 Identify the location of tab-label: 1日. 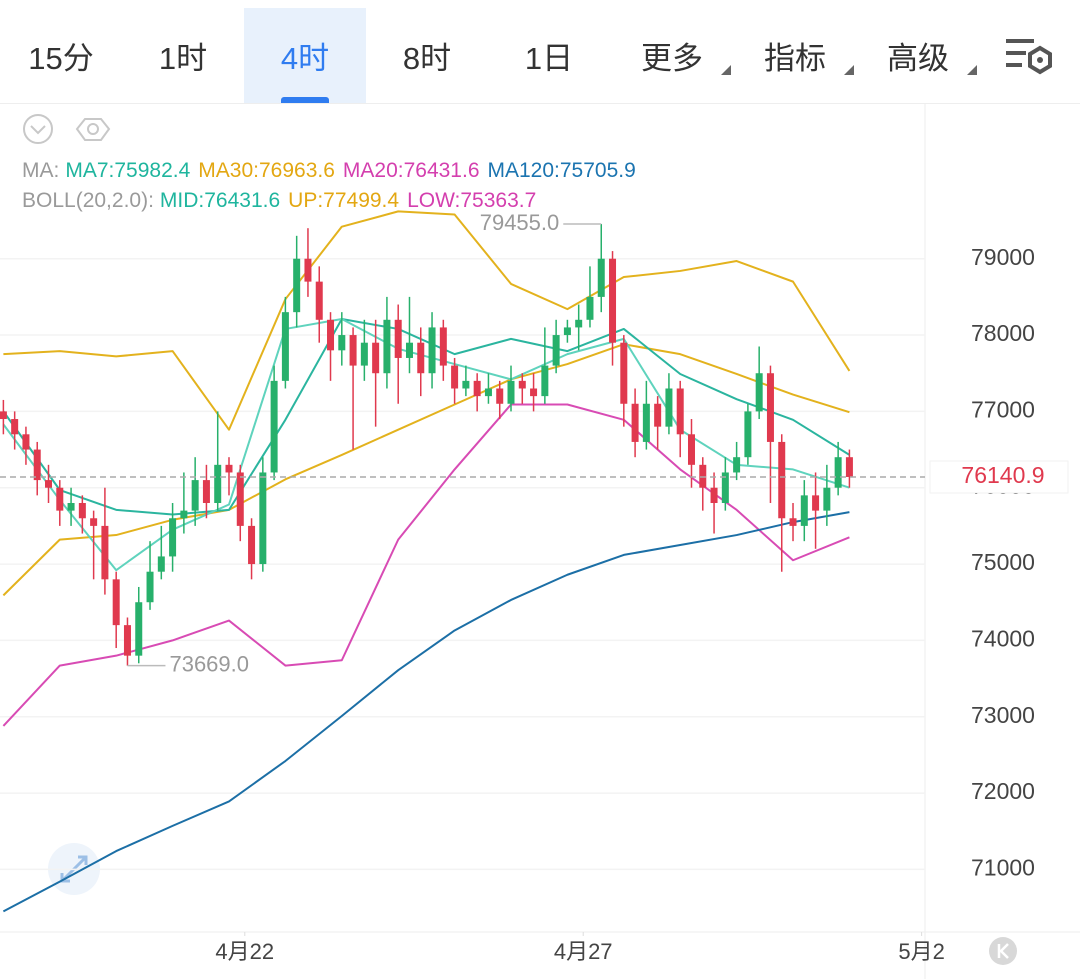
(549, 58).